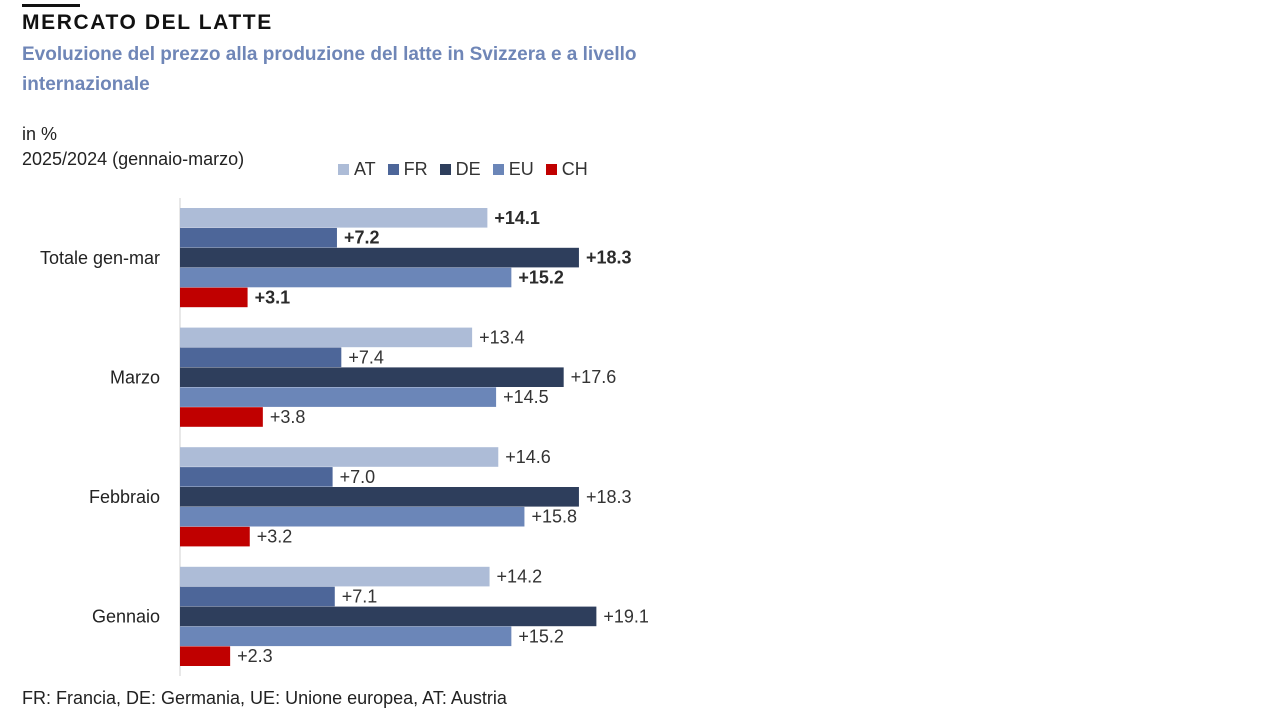 This screenshot has width=1280, height=720. I want to click on data-label: +7.4, so click(366, 357).